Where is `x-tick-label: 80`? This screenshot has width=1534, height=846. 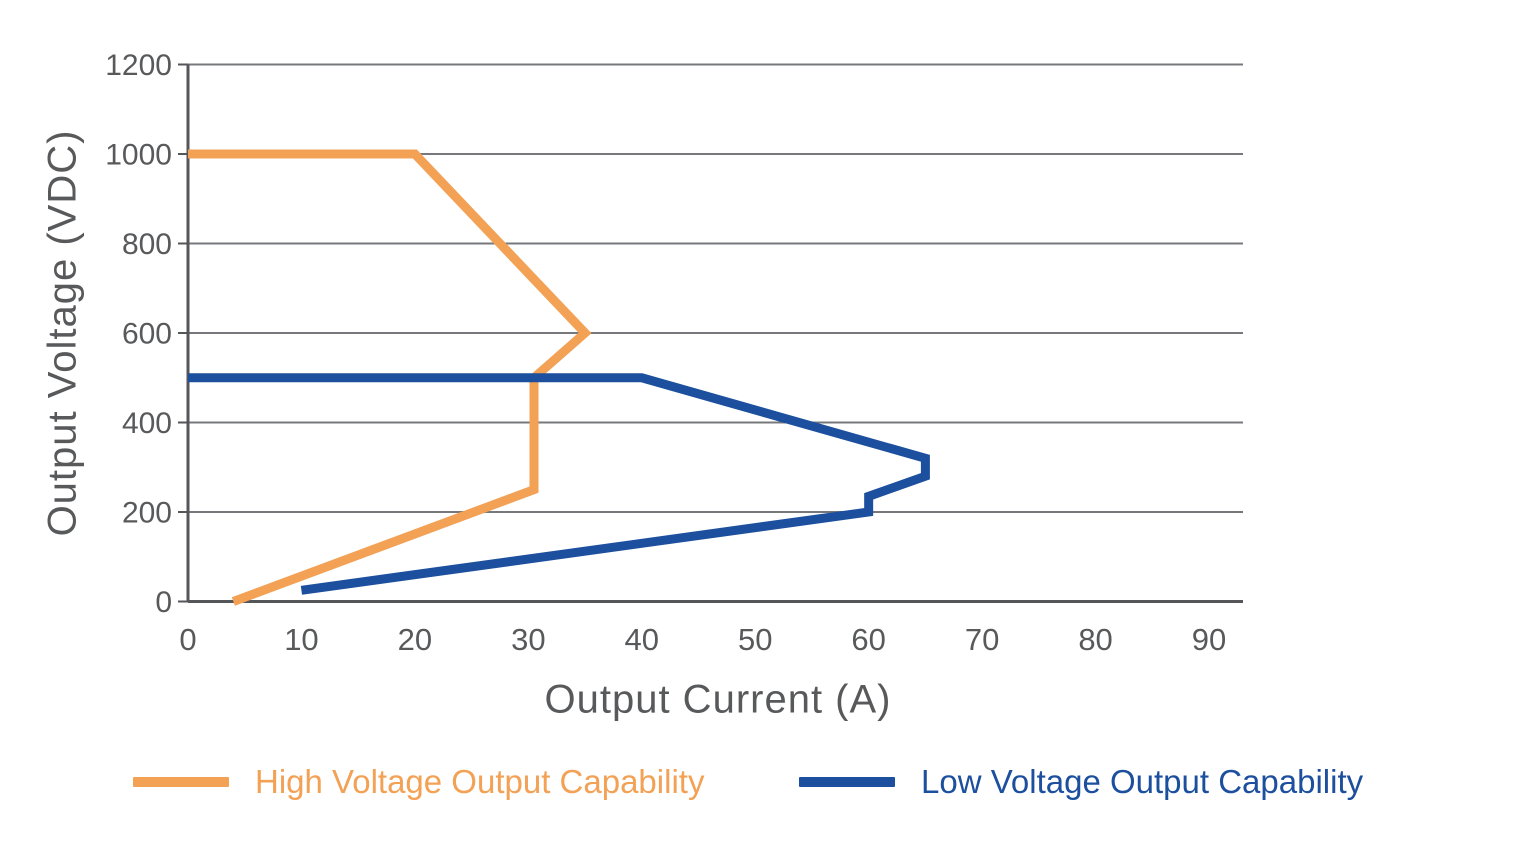
x-tick-label: 80 is located at coordinates (1095, 639).